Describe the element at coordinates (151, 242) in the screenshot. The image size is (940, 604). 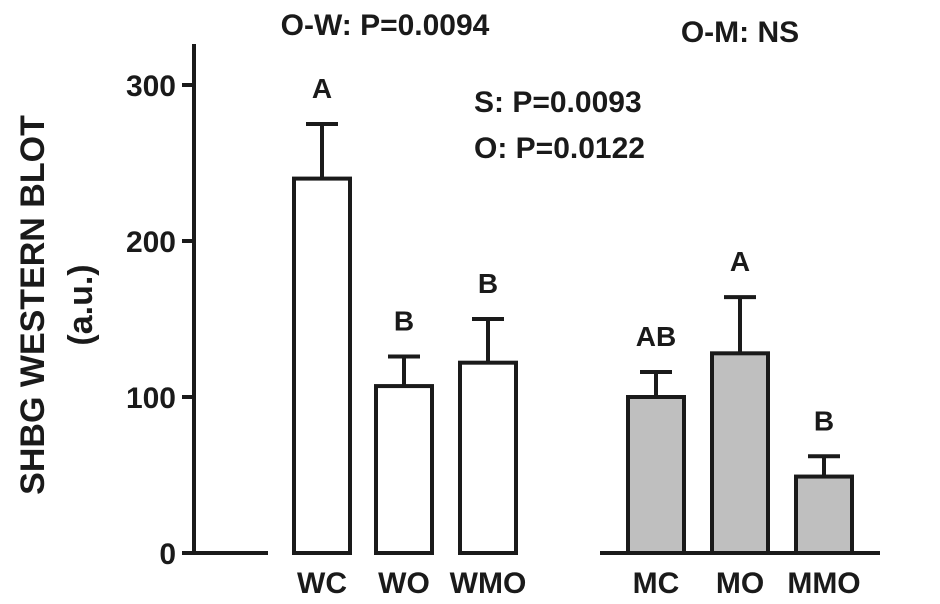
I see `y-tick-label-200: 200` at that location.